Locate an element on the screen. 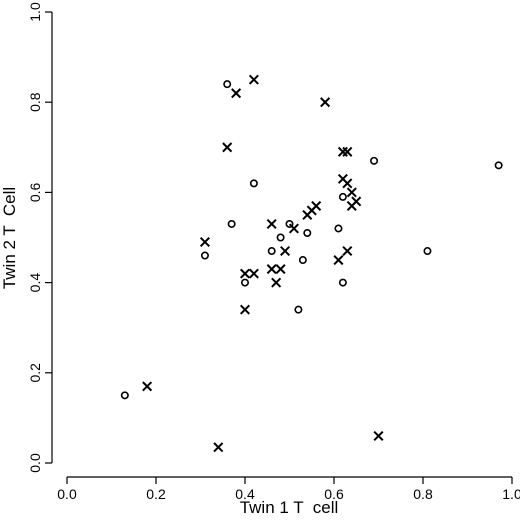 This screenshot has height=523, width=520. y-tick-label: 0.2 is located at coordinates (35, 373).